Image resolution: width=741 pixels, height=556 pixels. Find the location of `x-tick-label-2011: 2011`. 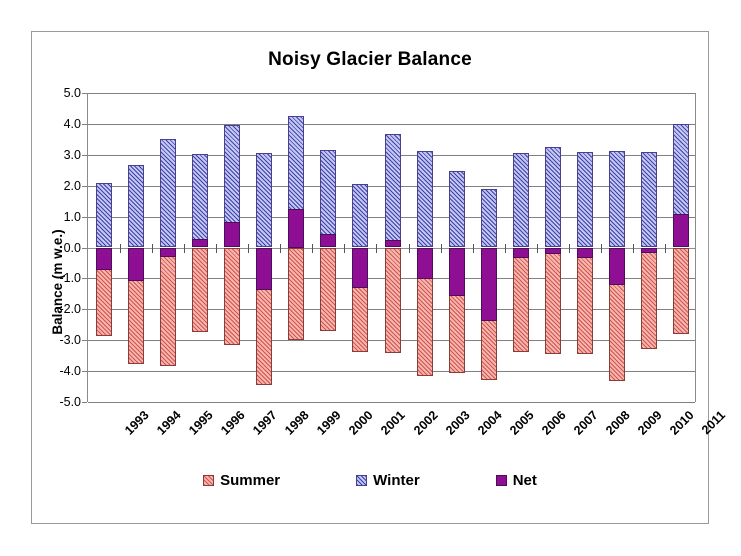

x-tick-label-2011: 2011 is located at coordinates (713, 423).